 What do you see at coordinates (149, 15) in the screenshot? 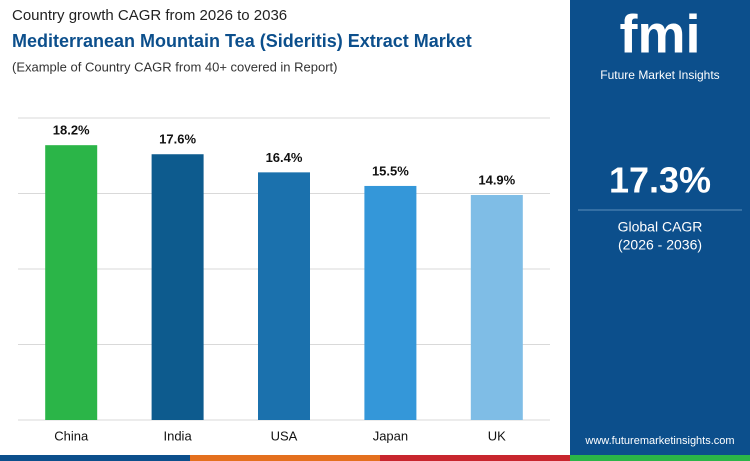
I see `supertitle: Country growth CAGR from 2026 to 2036` at bounding box center [149, 15].